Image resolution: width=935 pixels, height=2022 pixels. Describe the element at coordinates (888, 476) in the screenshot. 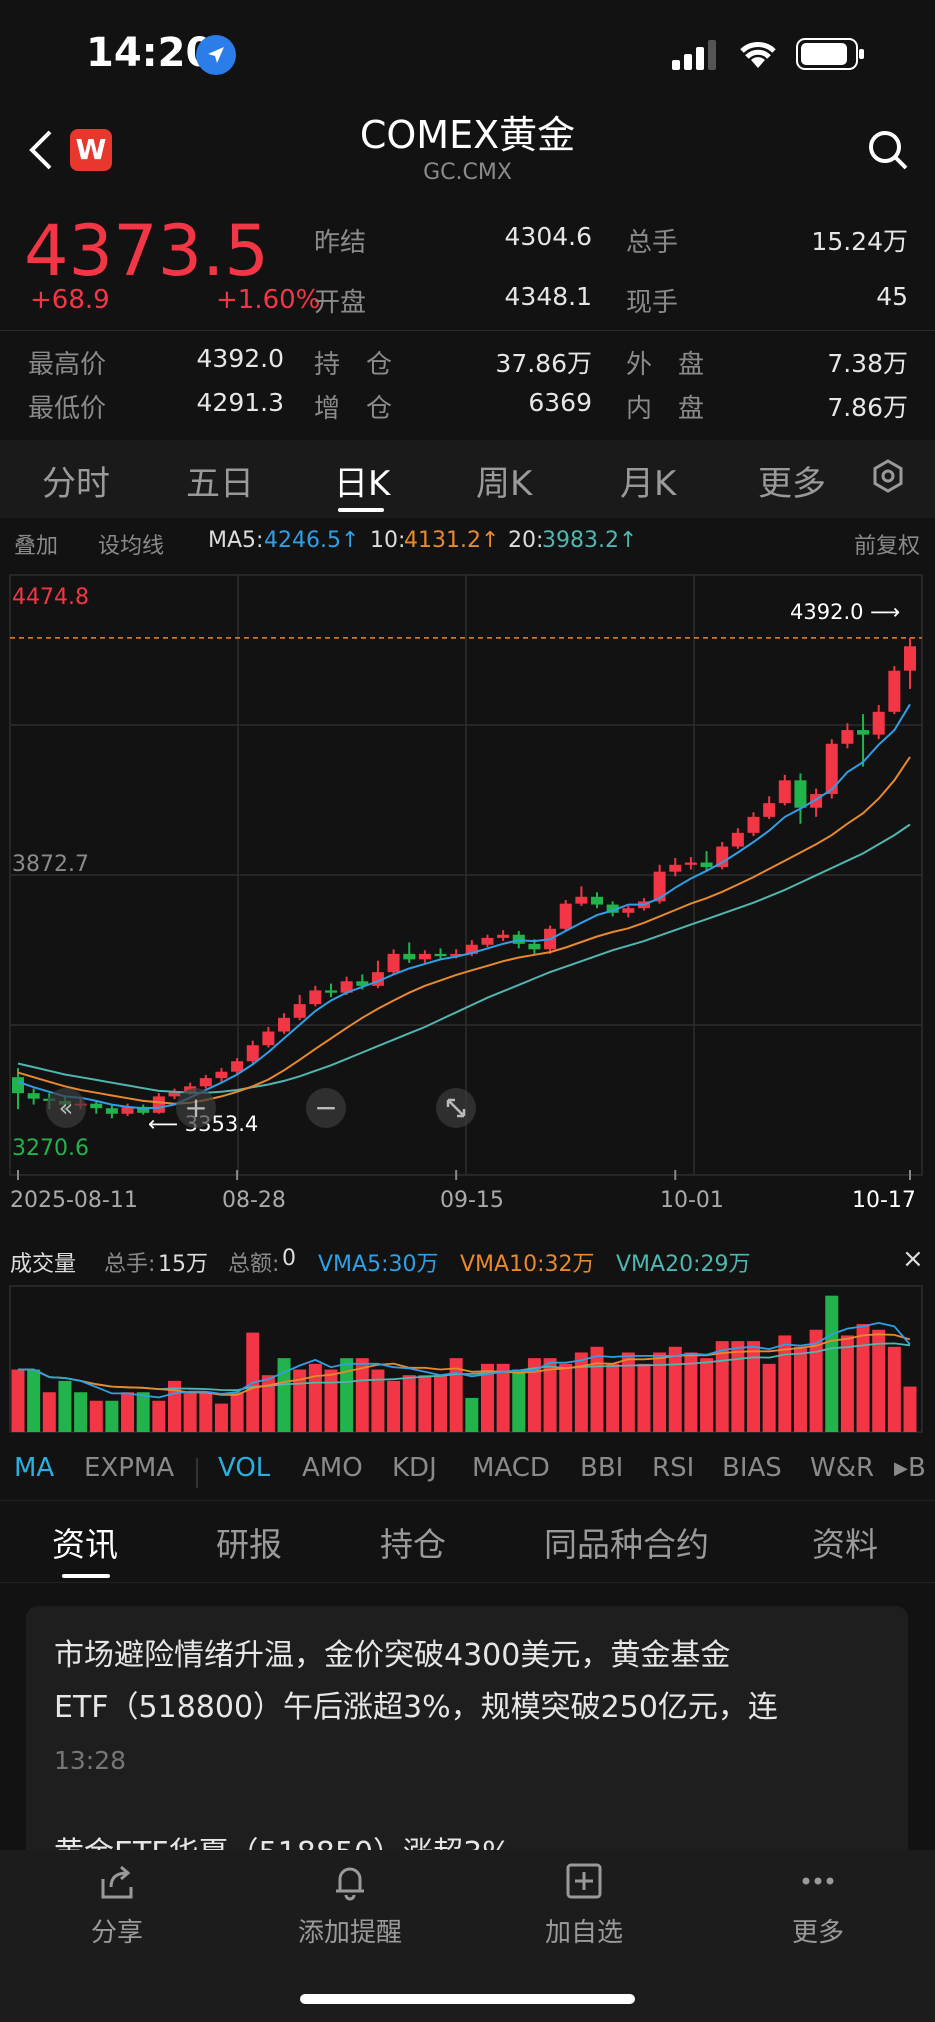

I see `chart-settings-icon` at that location.